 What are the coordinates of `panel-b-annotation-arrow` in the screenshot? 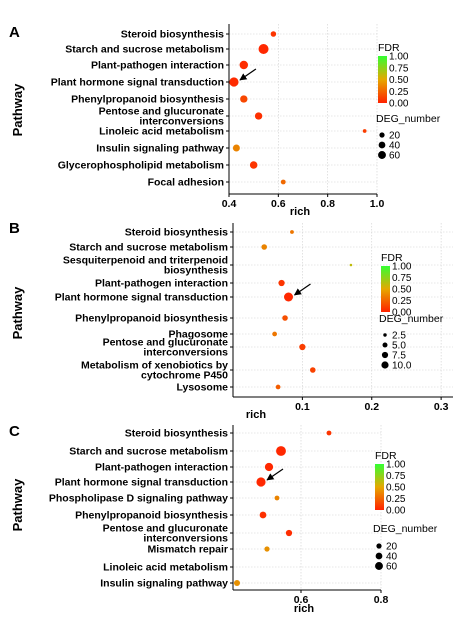 It's located at (302, 289).